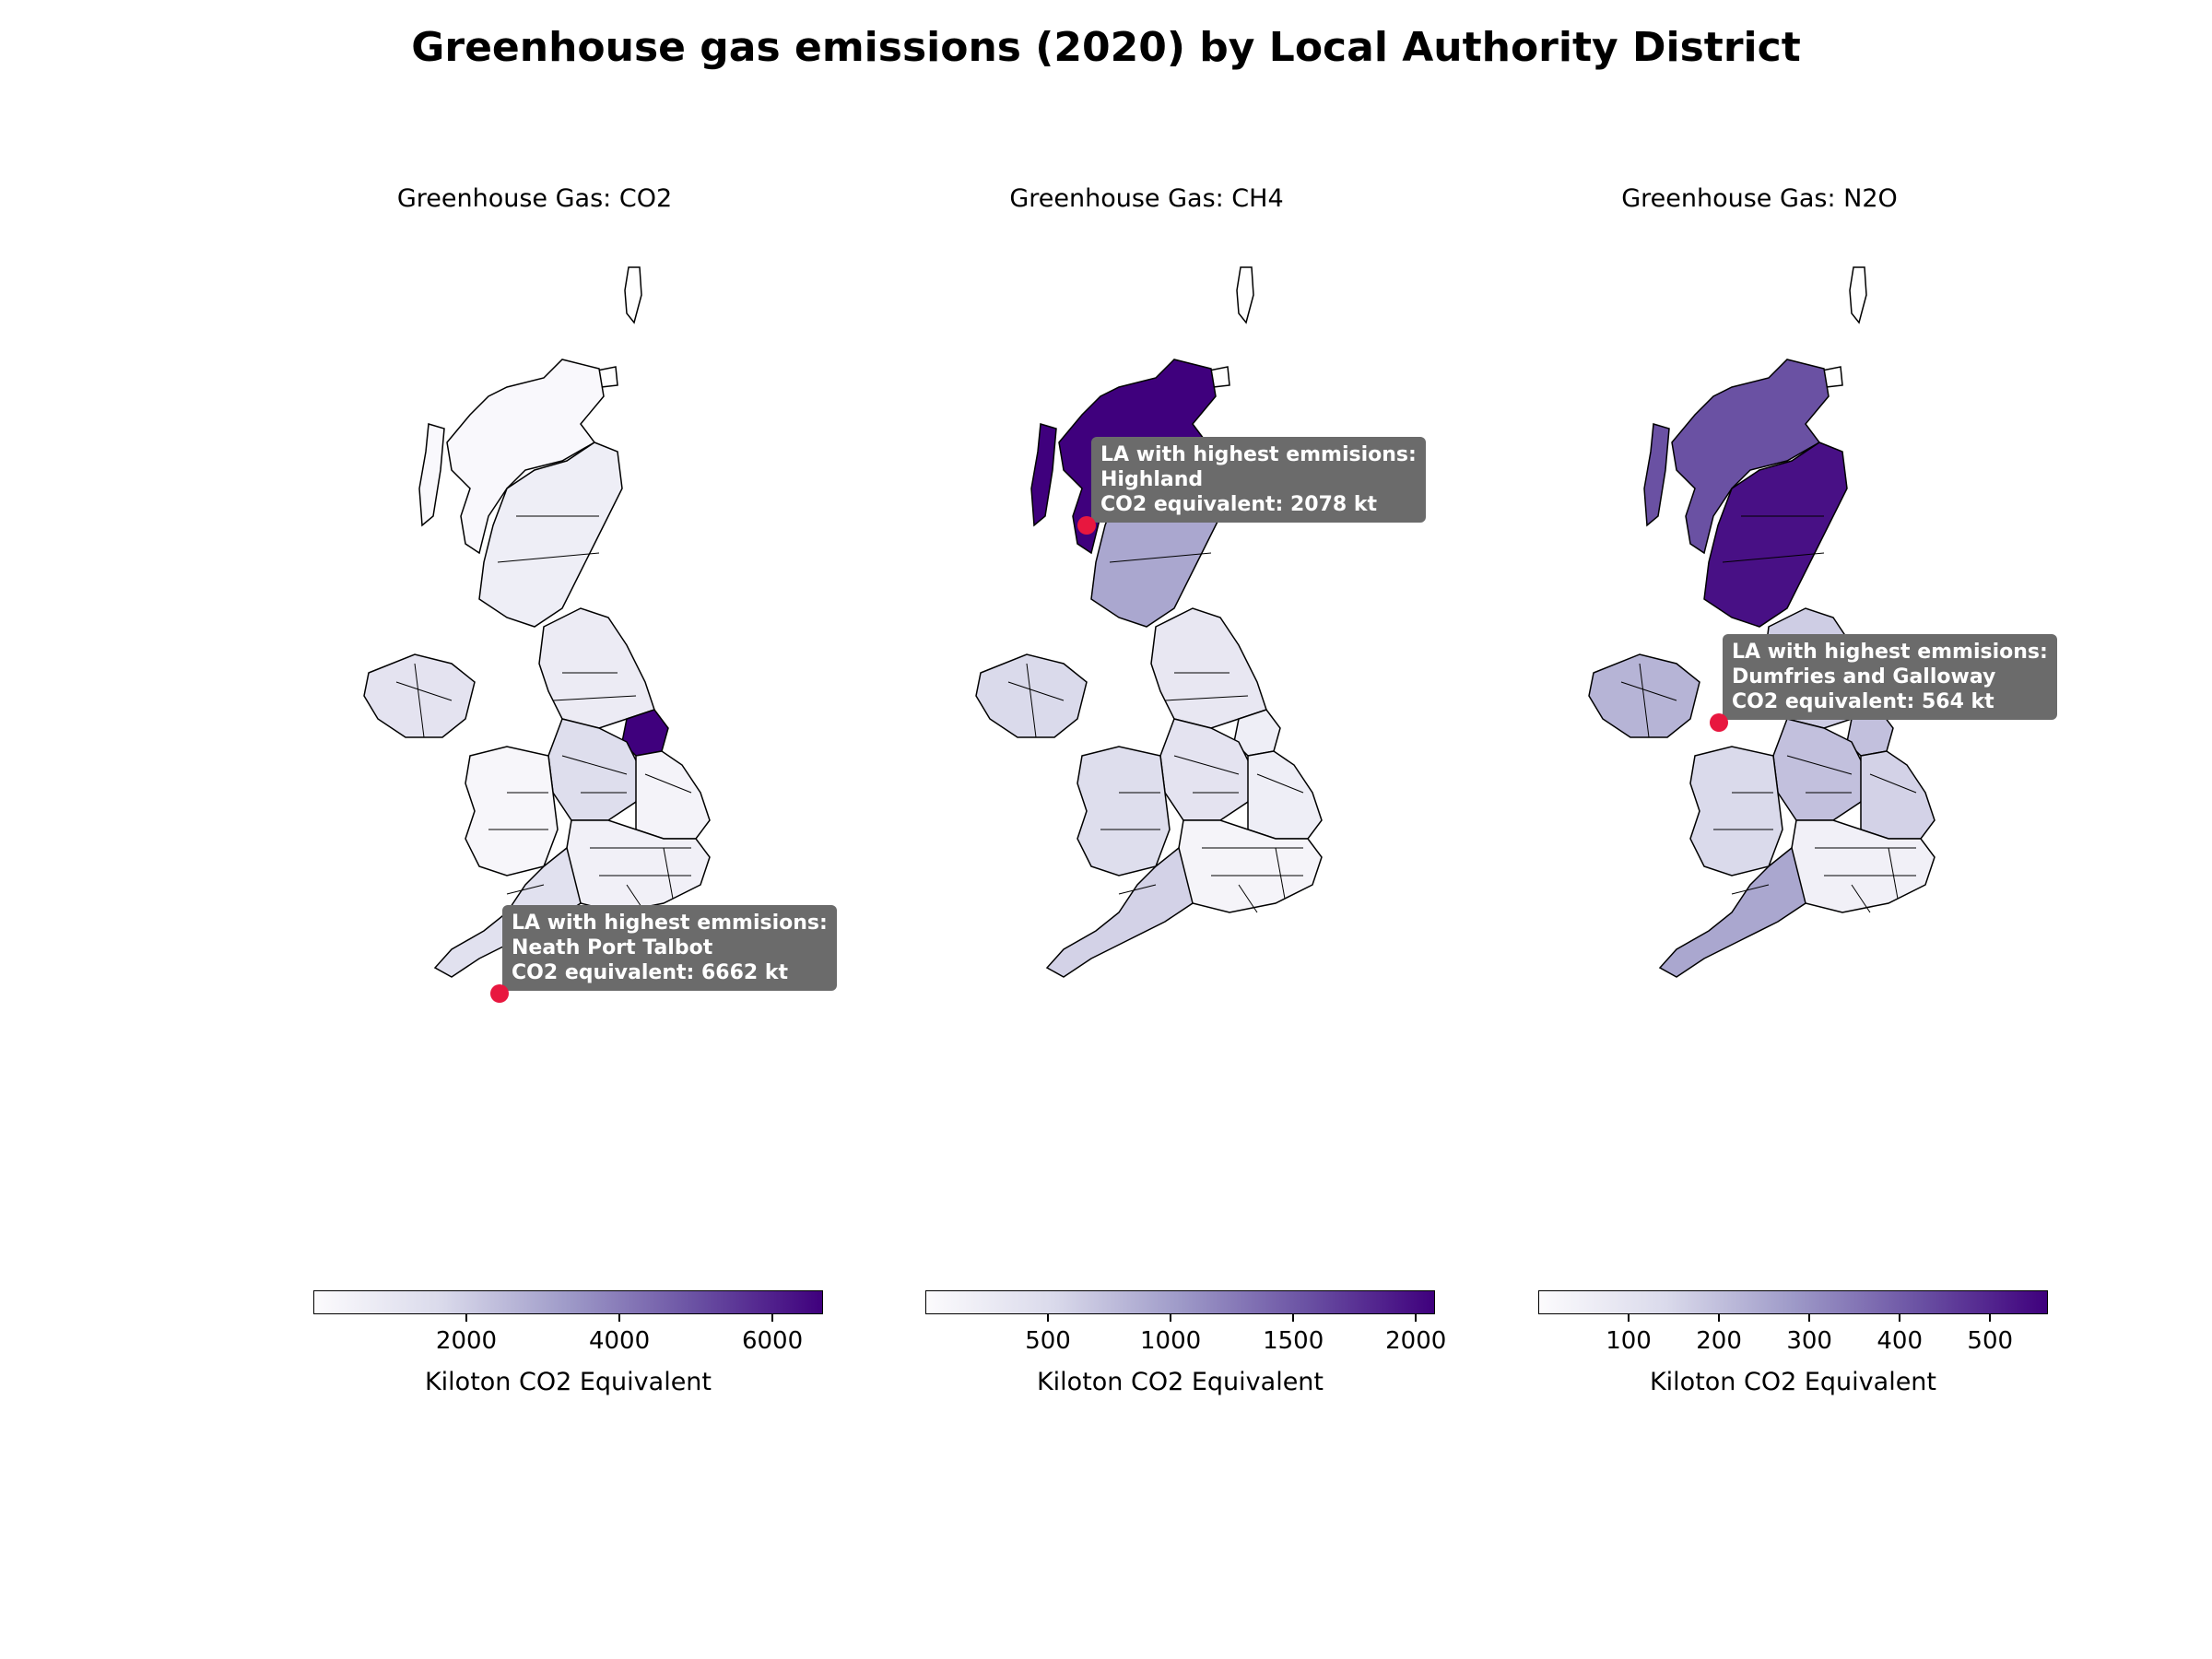 Image resolution: width=2212 pixels, height=1659 pixels. I want to click on colorbar-tick-label: 100, so click(1629, 1341).